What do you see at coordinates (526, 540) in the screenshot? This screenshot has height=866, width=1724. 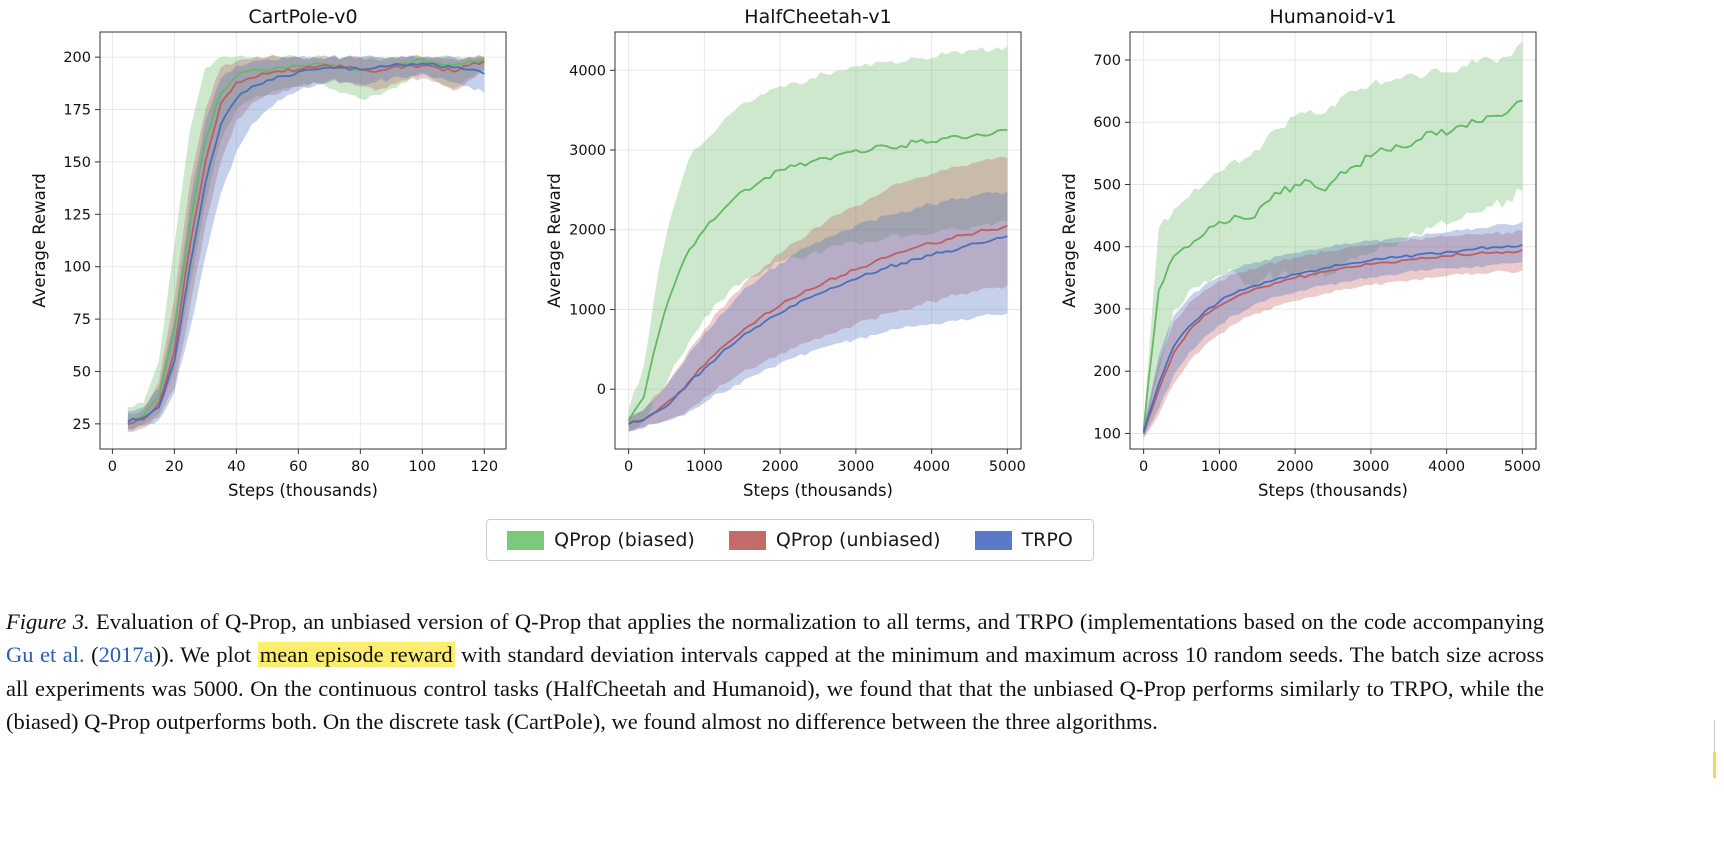 I see `legend-swatch-green` at bounding box center [526, 540].